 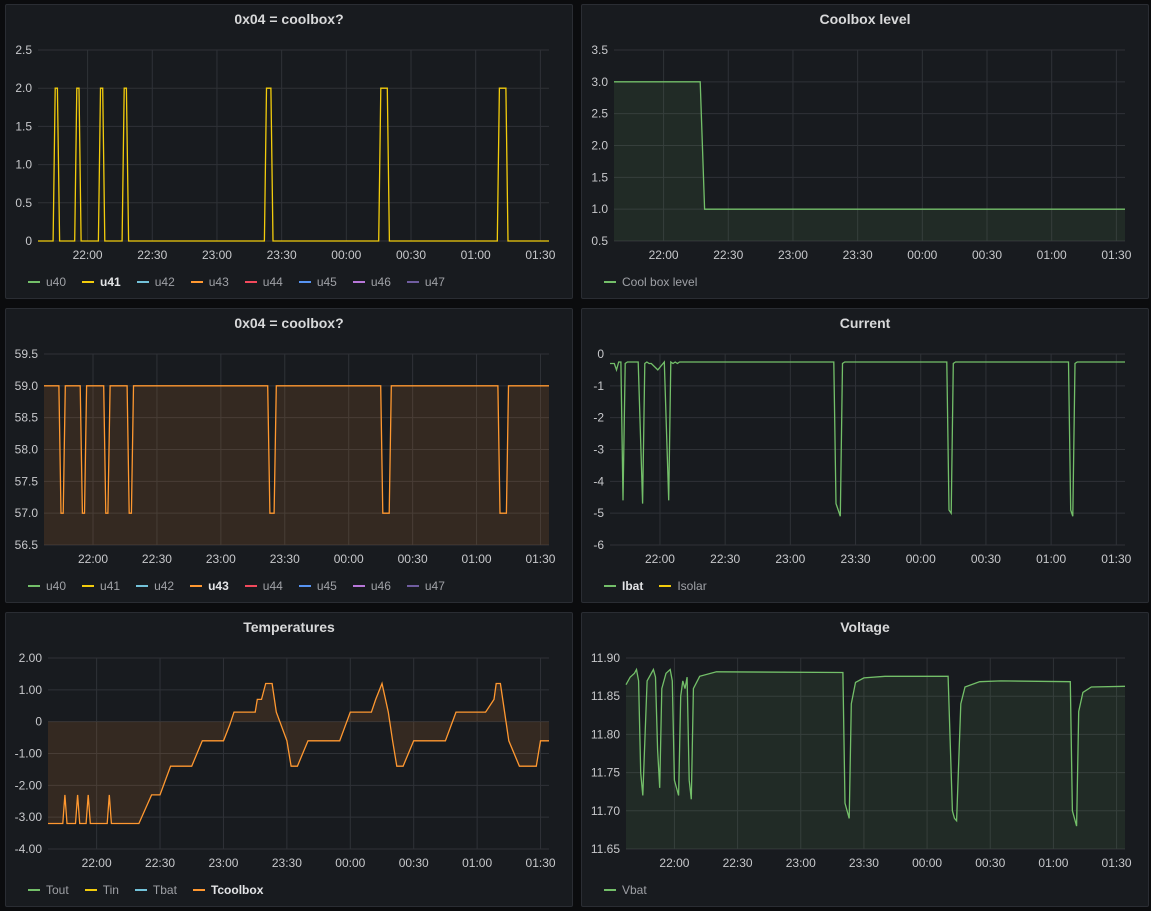 I want to click on y-tick-label: 1.5, so click(x=599, y=177).